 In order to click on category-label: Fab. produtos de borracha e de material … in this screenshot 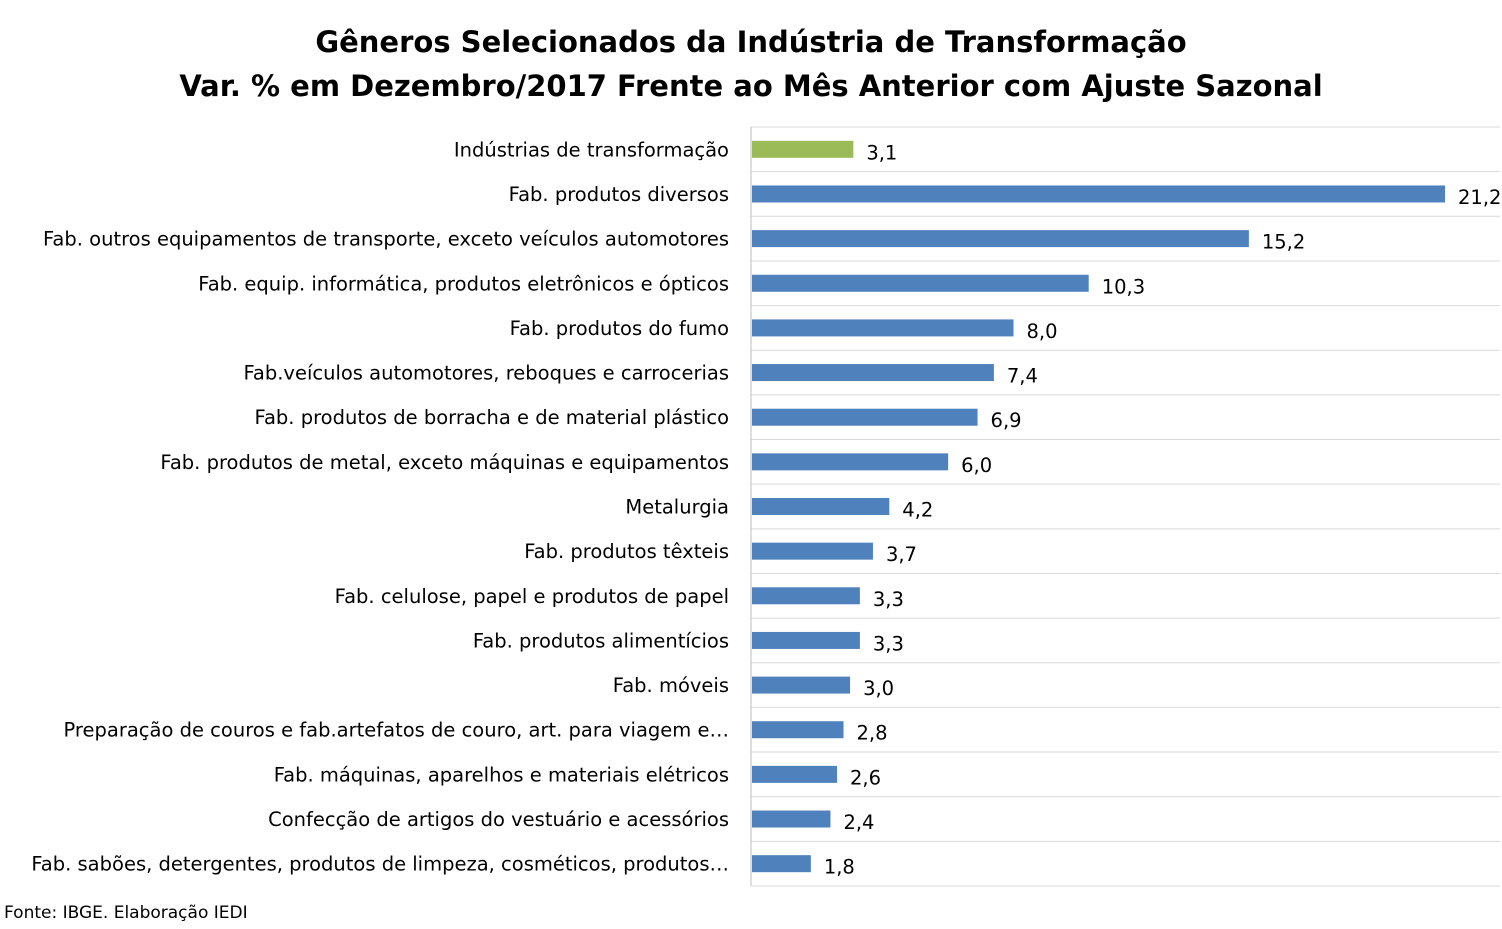, I will do `click(492, 417)`.